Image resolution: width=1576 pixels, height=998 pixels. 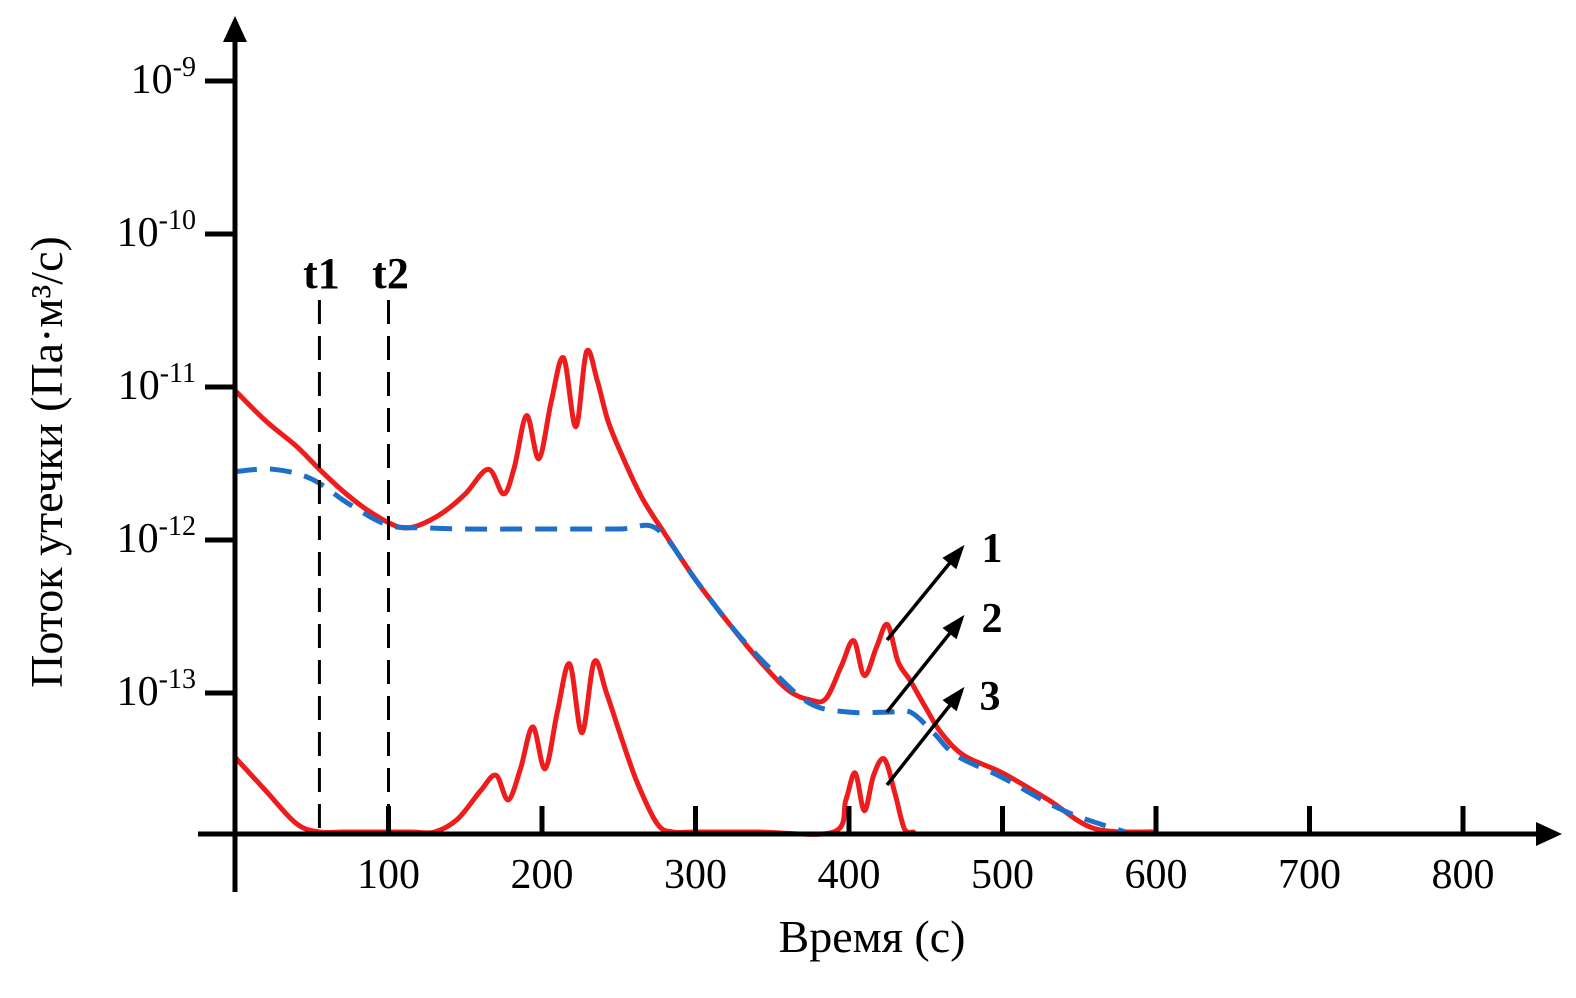 I want to click on y-tick-label: 10-9, so click(x=163, y=77).